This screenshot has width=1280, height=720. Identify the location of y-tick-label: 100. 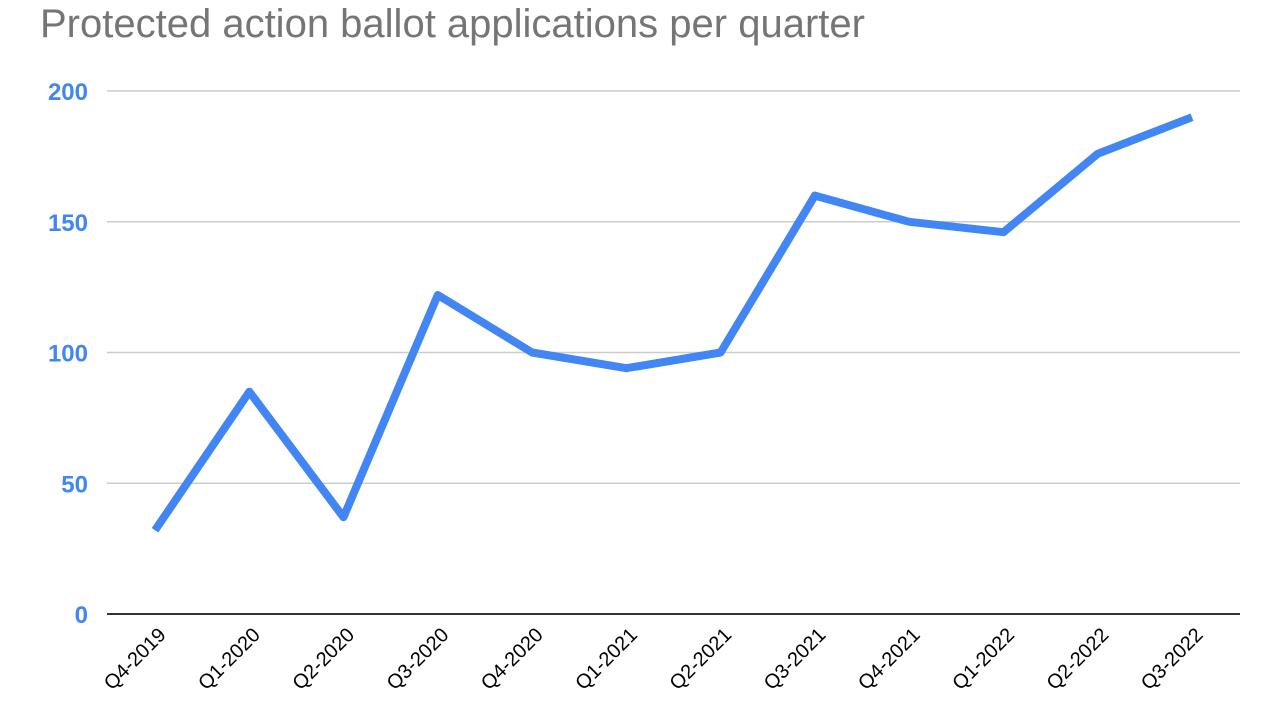
(68, 354).